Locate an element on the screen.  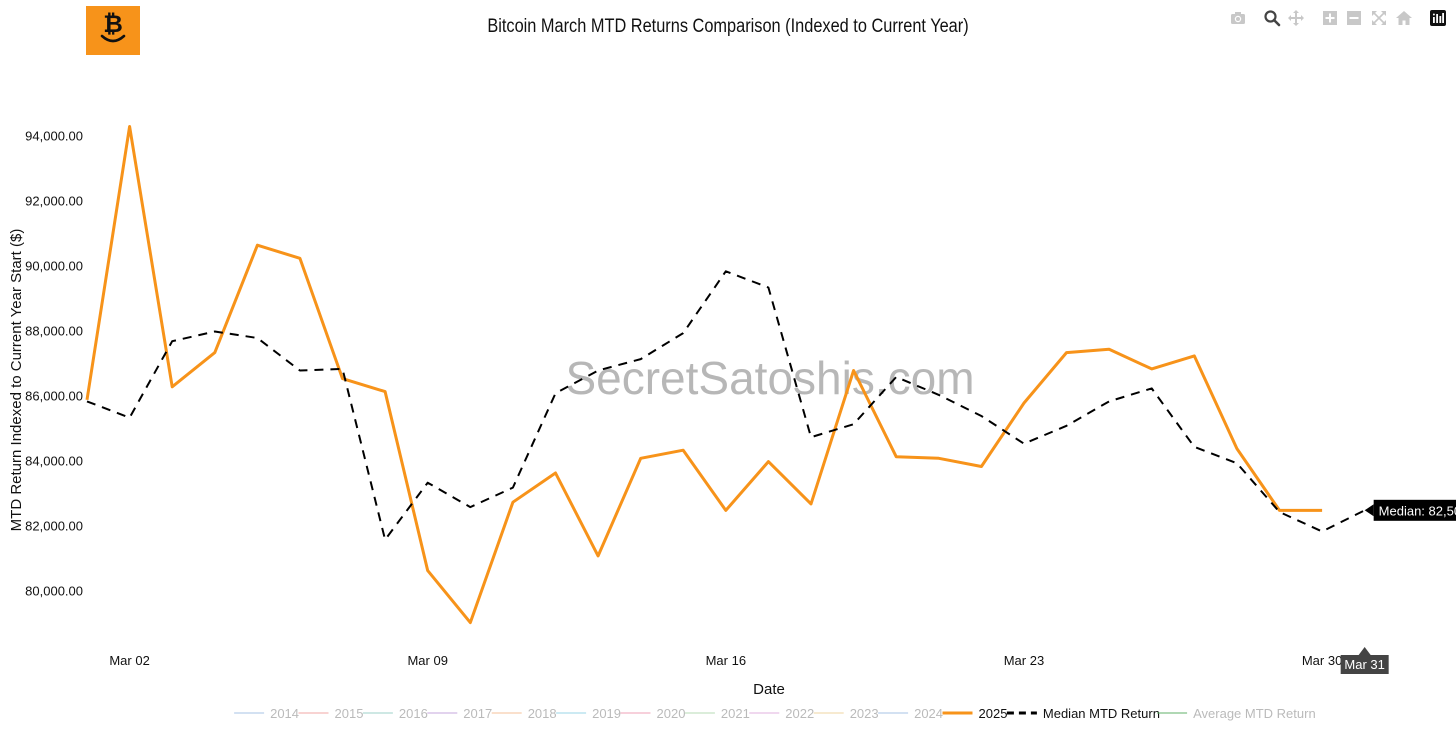
x-hover-box is located at coordinates (1364, 664).